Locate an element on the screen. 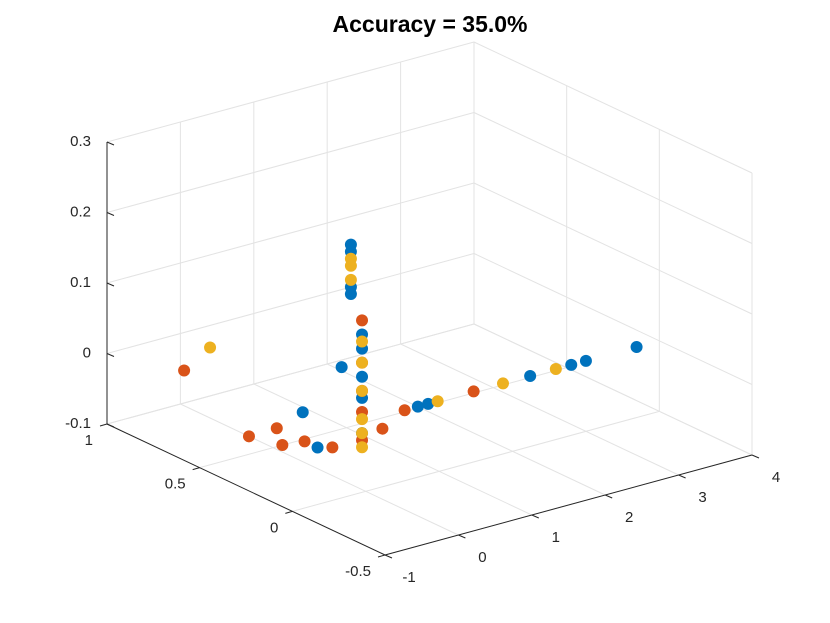 The height and width of the screenshot is (623, 830). y-tick-label: 0 is located at coordinates (274, 527).